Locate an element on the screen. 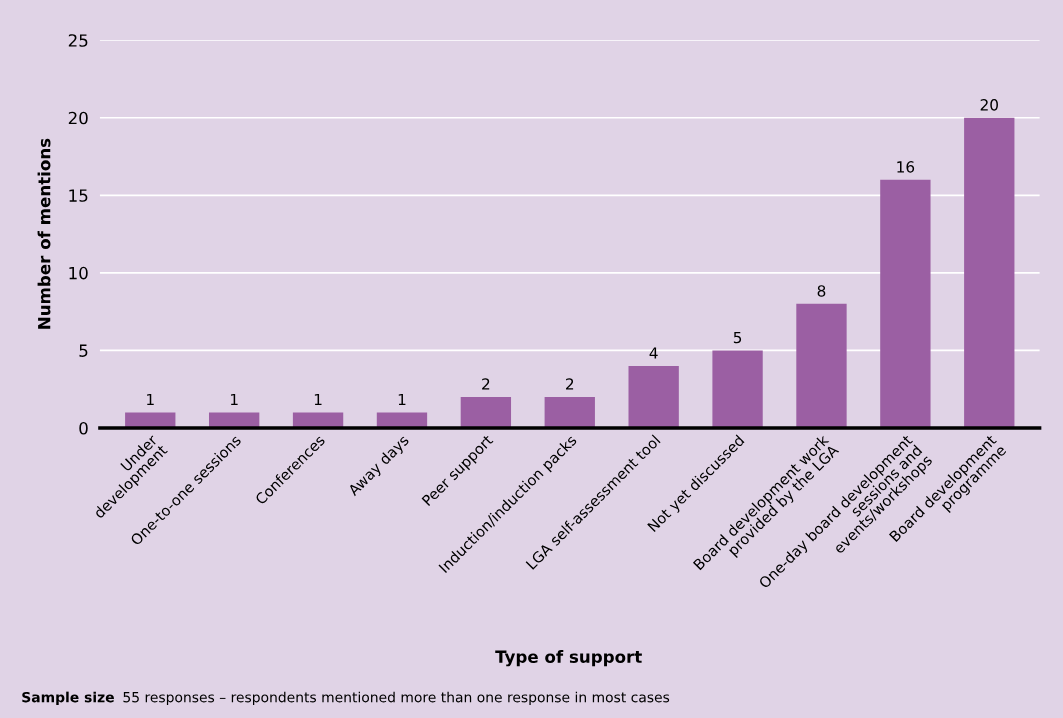  y-tick-label: 5 is located at coordinates (83, 350).